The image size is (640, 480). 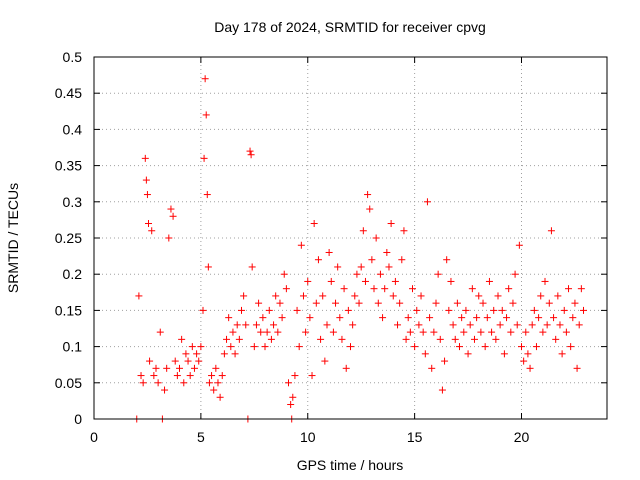 What do you see at coordinates (73, 57) in the screenshot?
I see `y-tick-label: 0.5` at bounding box center [73, 57].